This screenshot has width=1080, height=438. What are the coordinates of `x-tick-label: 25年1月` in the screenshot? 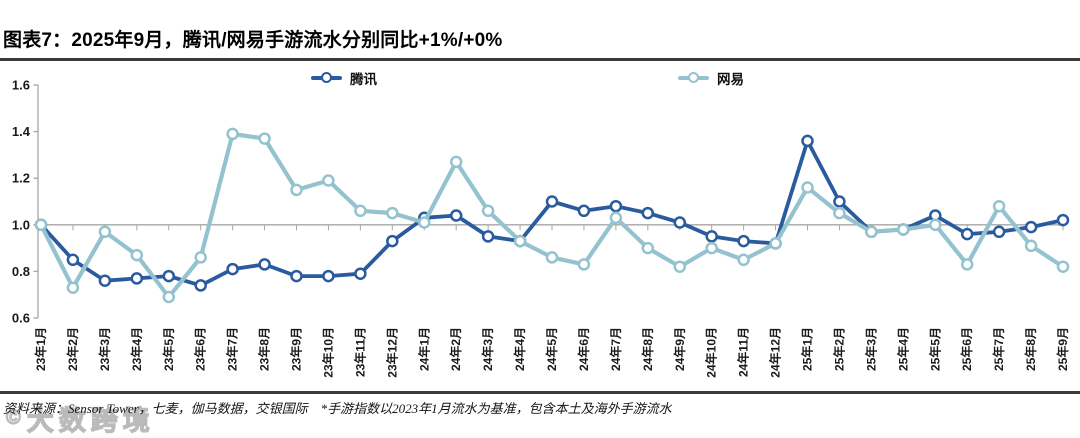 It's located at (807, 349).